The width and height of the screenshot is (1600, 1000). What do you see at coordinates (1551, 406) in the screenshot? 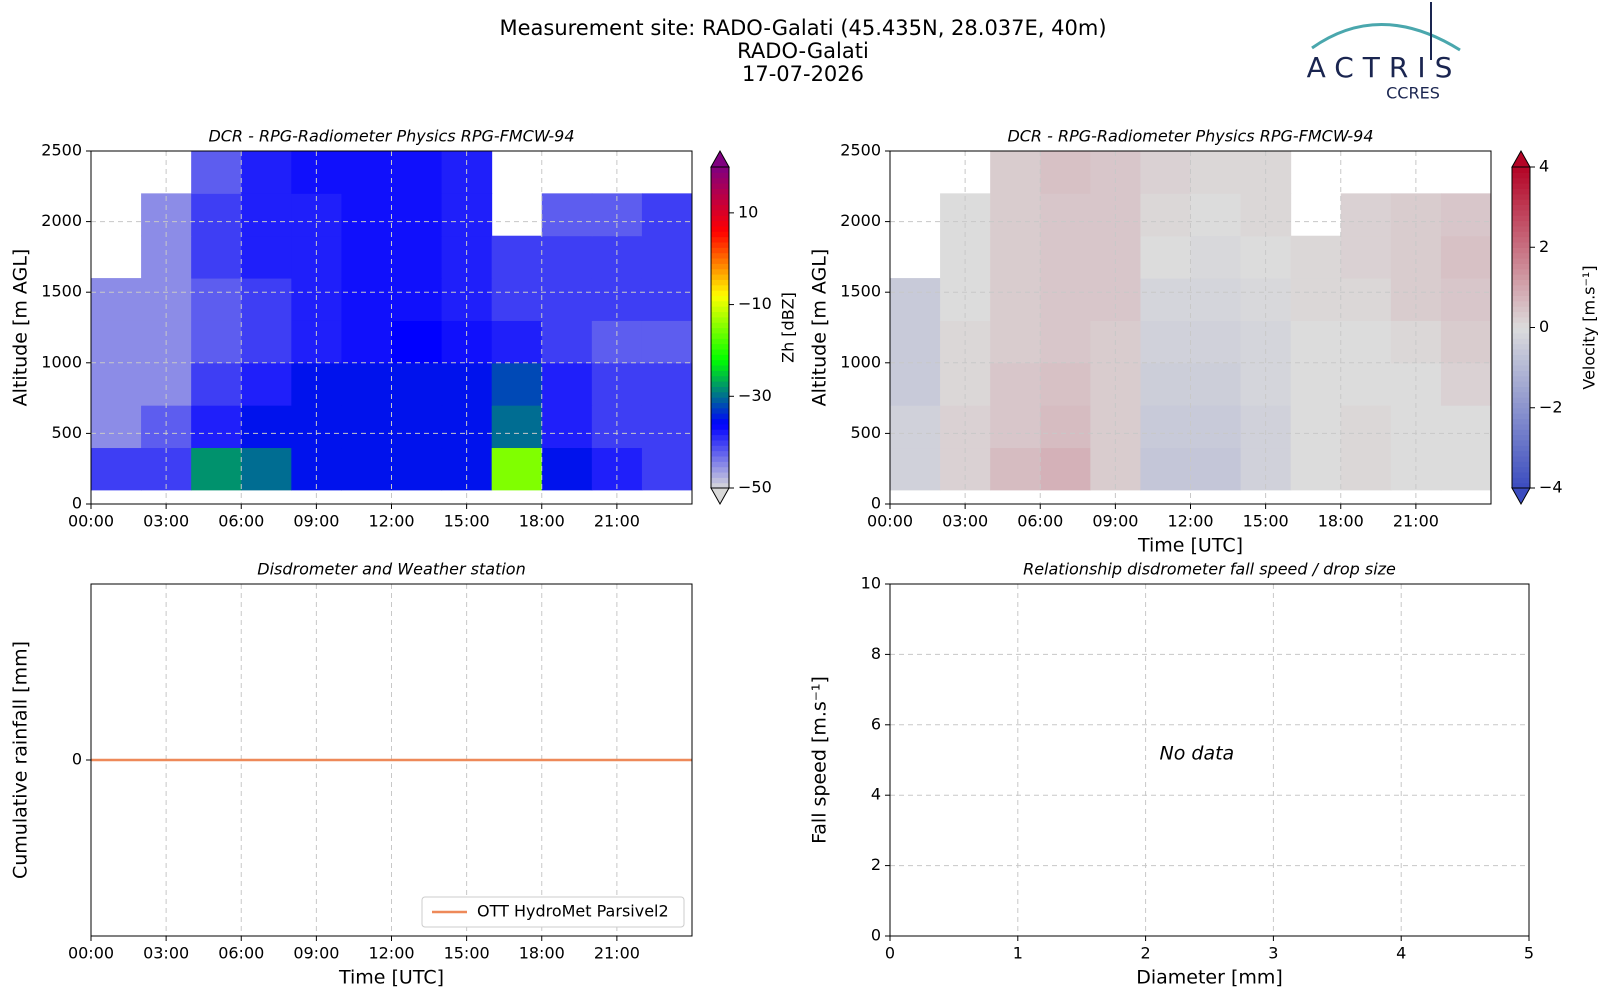
I see `colorbar-tick-label: −2` at bounding box center [1551, 406].